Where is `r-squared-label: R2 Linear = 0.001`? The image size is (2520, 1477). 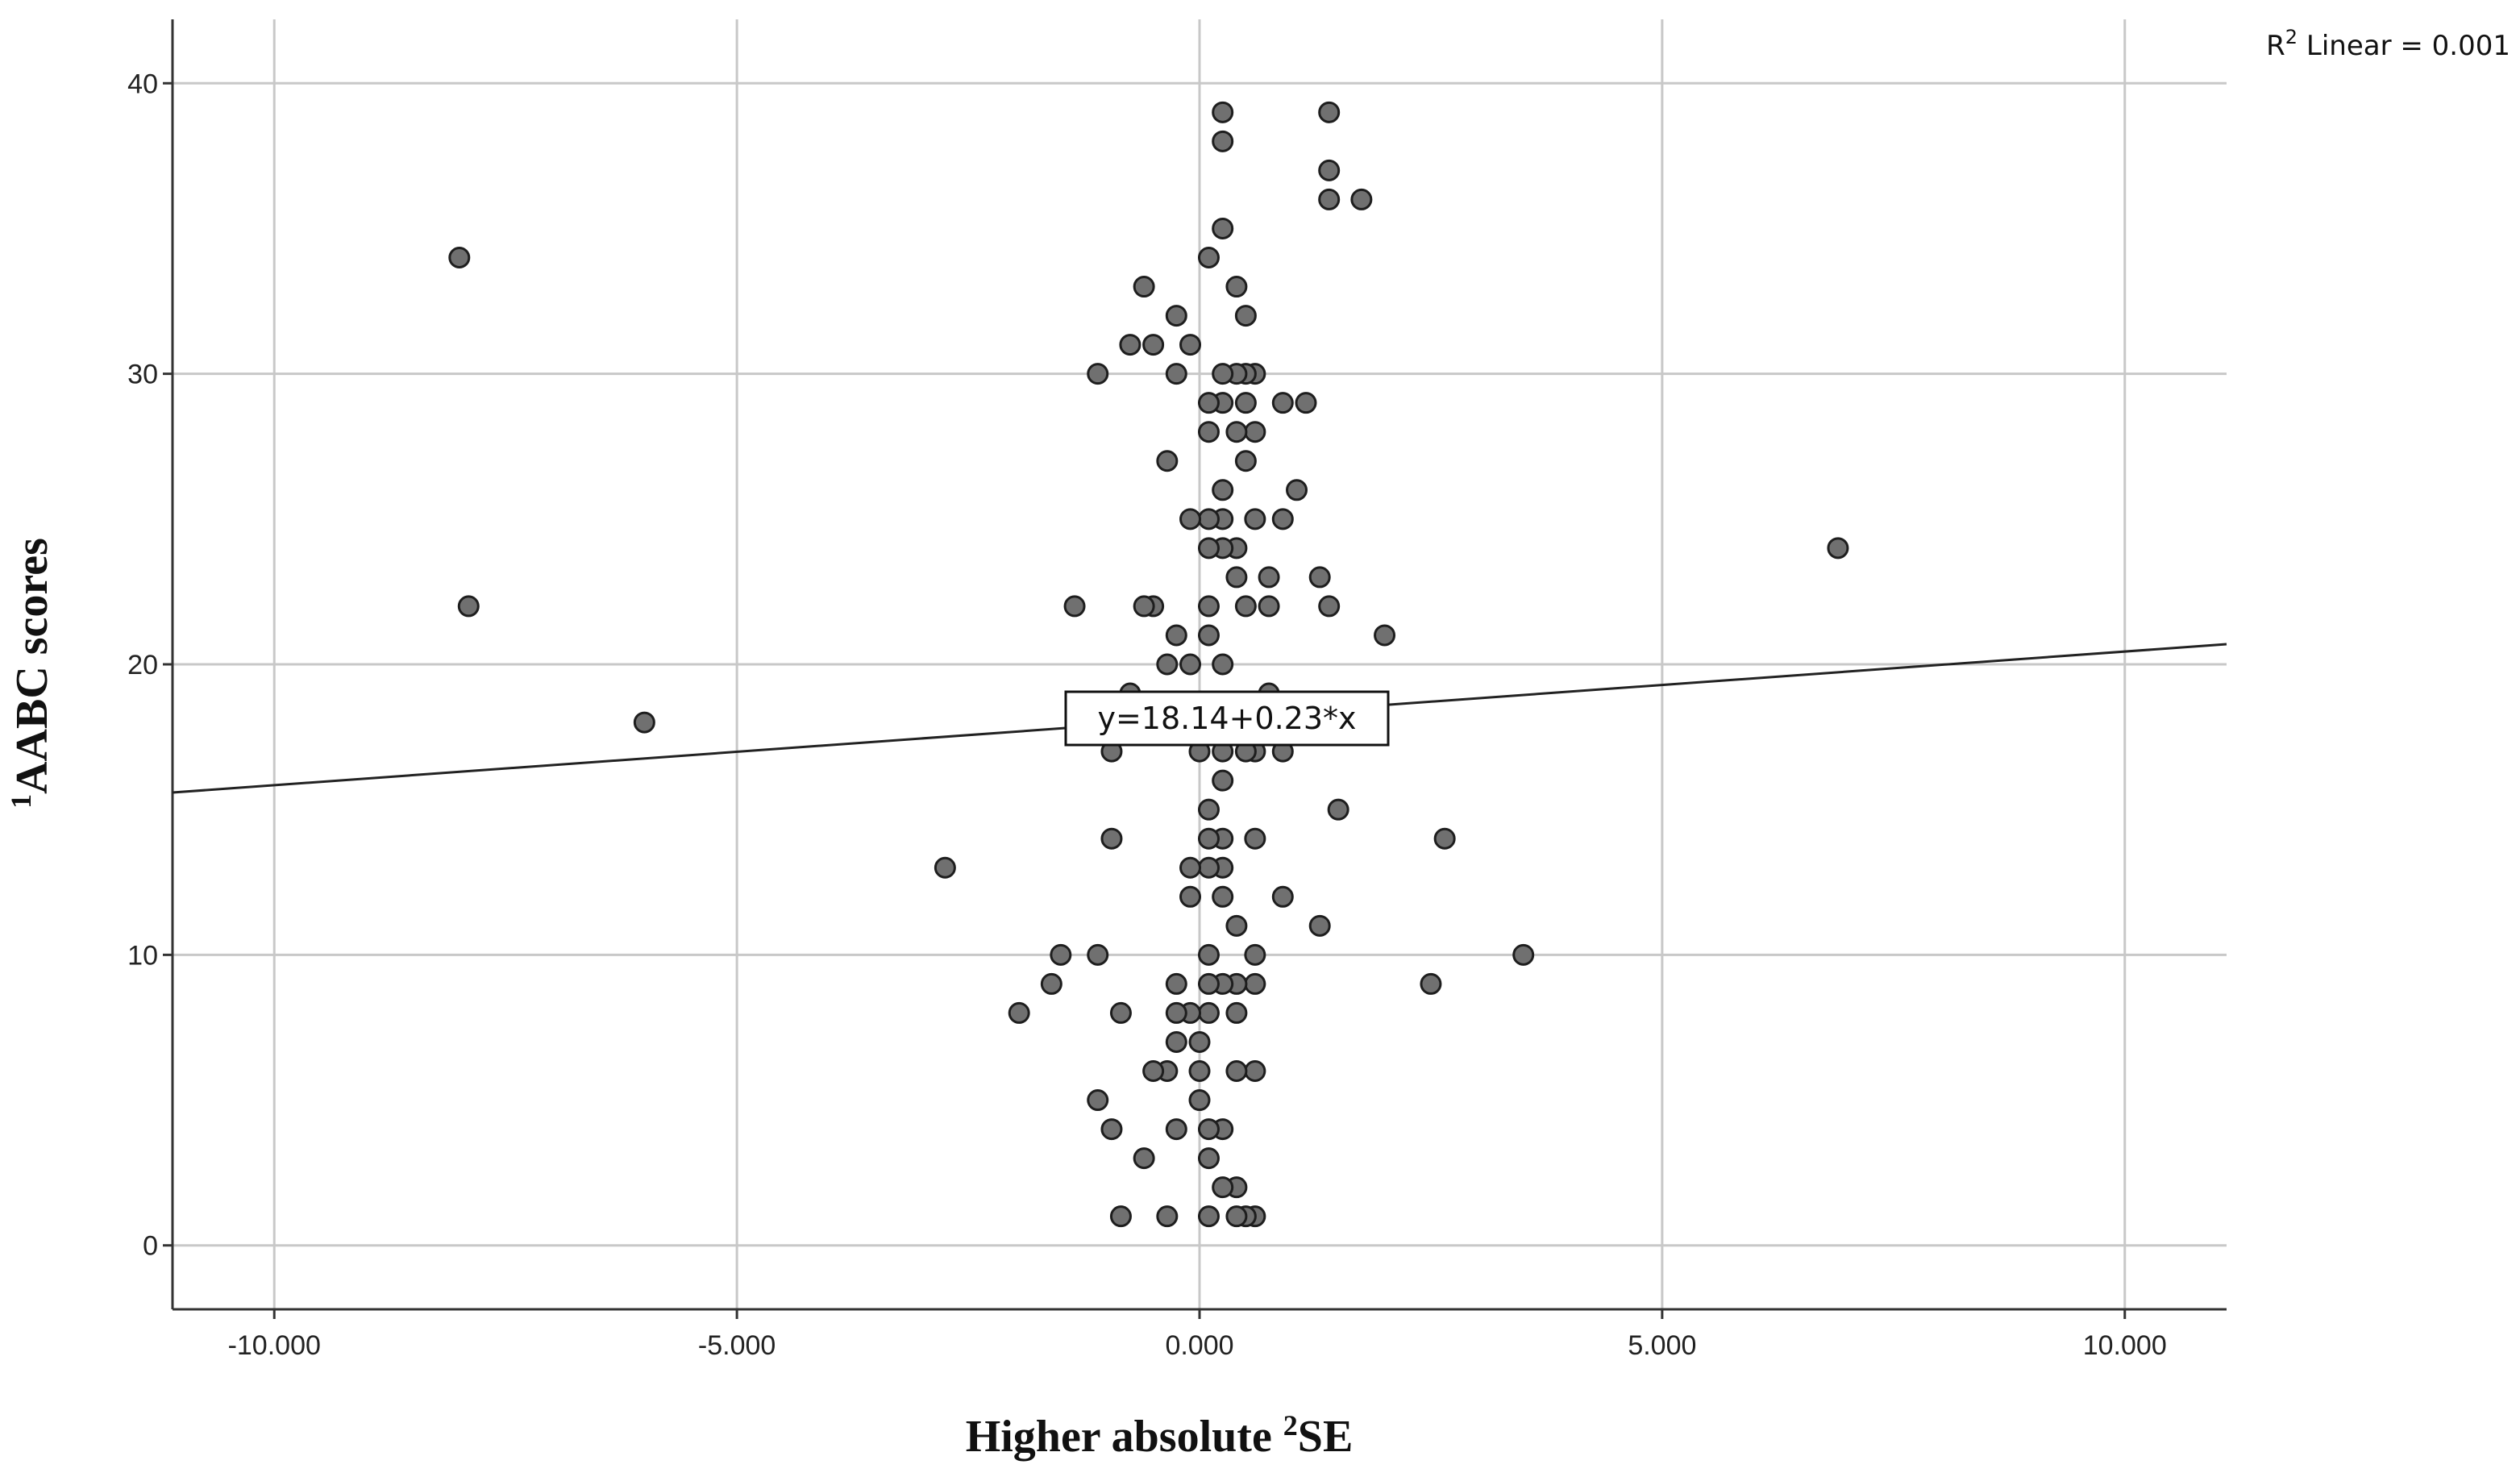
r-squared-label: R2 Linear = 0.001 is located at coordinates (2388, 44).